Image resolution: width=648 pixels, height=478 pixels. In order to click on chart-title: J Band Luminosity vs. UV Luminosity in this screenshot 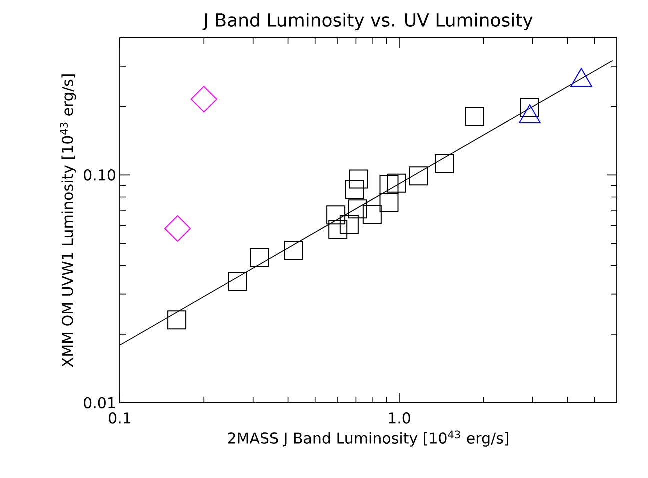, I will do `click(367, 21)`.